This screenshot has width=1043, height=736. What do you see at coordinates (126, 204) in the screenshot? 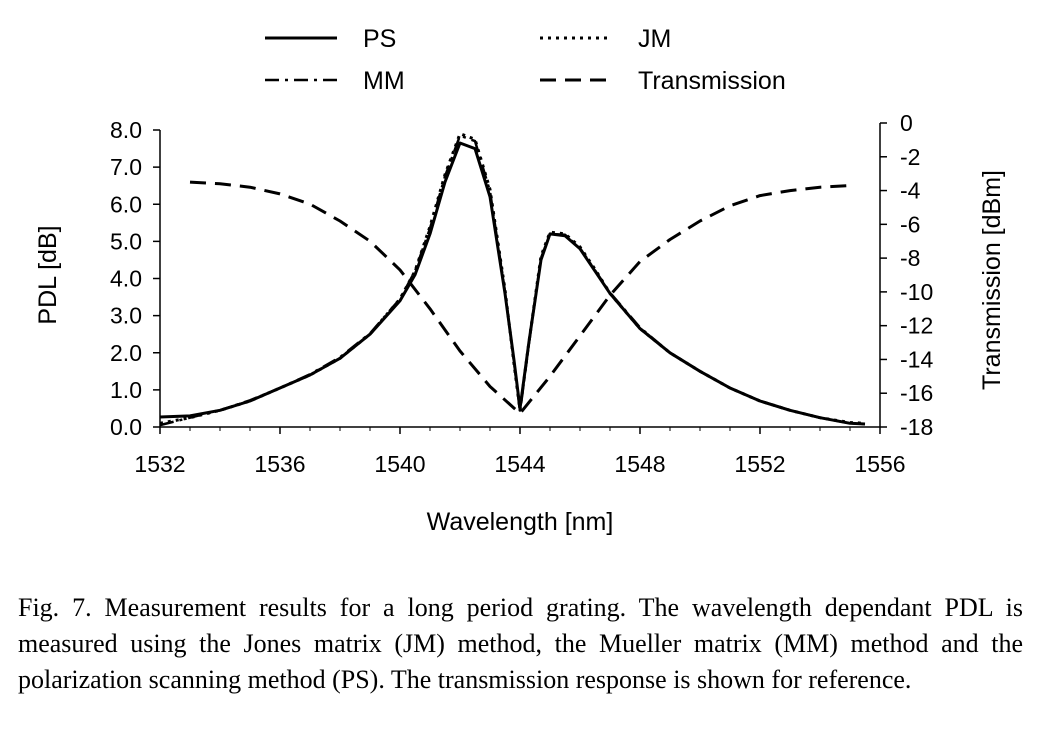
I see `y-left-tick-label: 6.0` at bounding box center [126, 204].